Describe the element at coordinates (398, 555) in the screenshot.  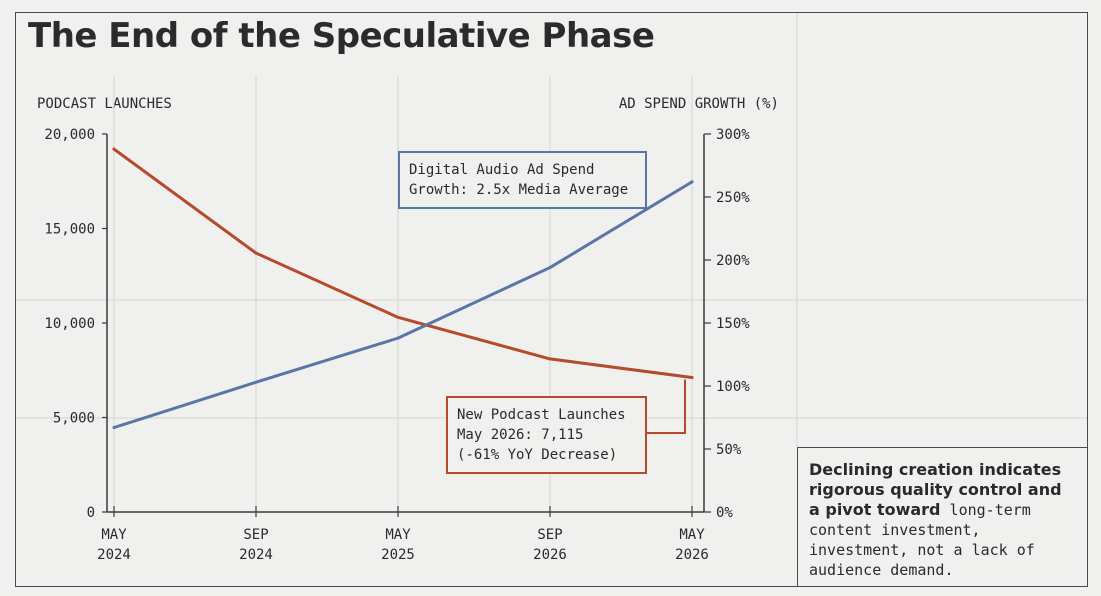
I see `x-tick-year: 2025` at that location.